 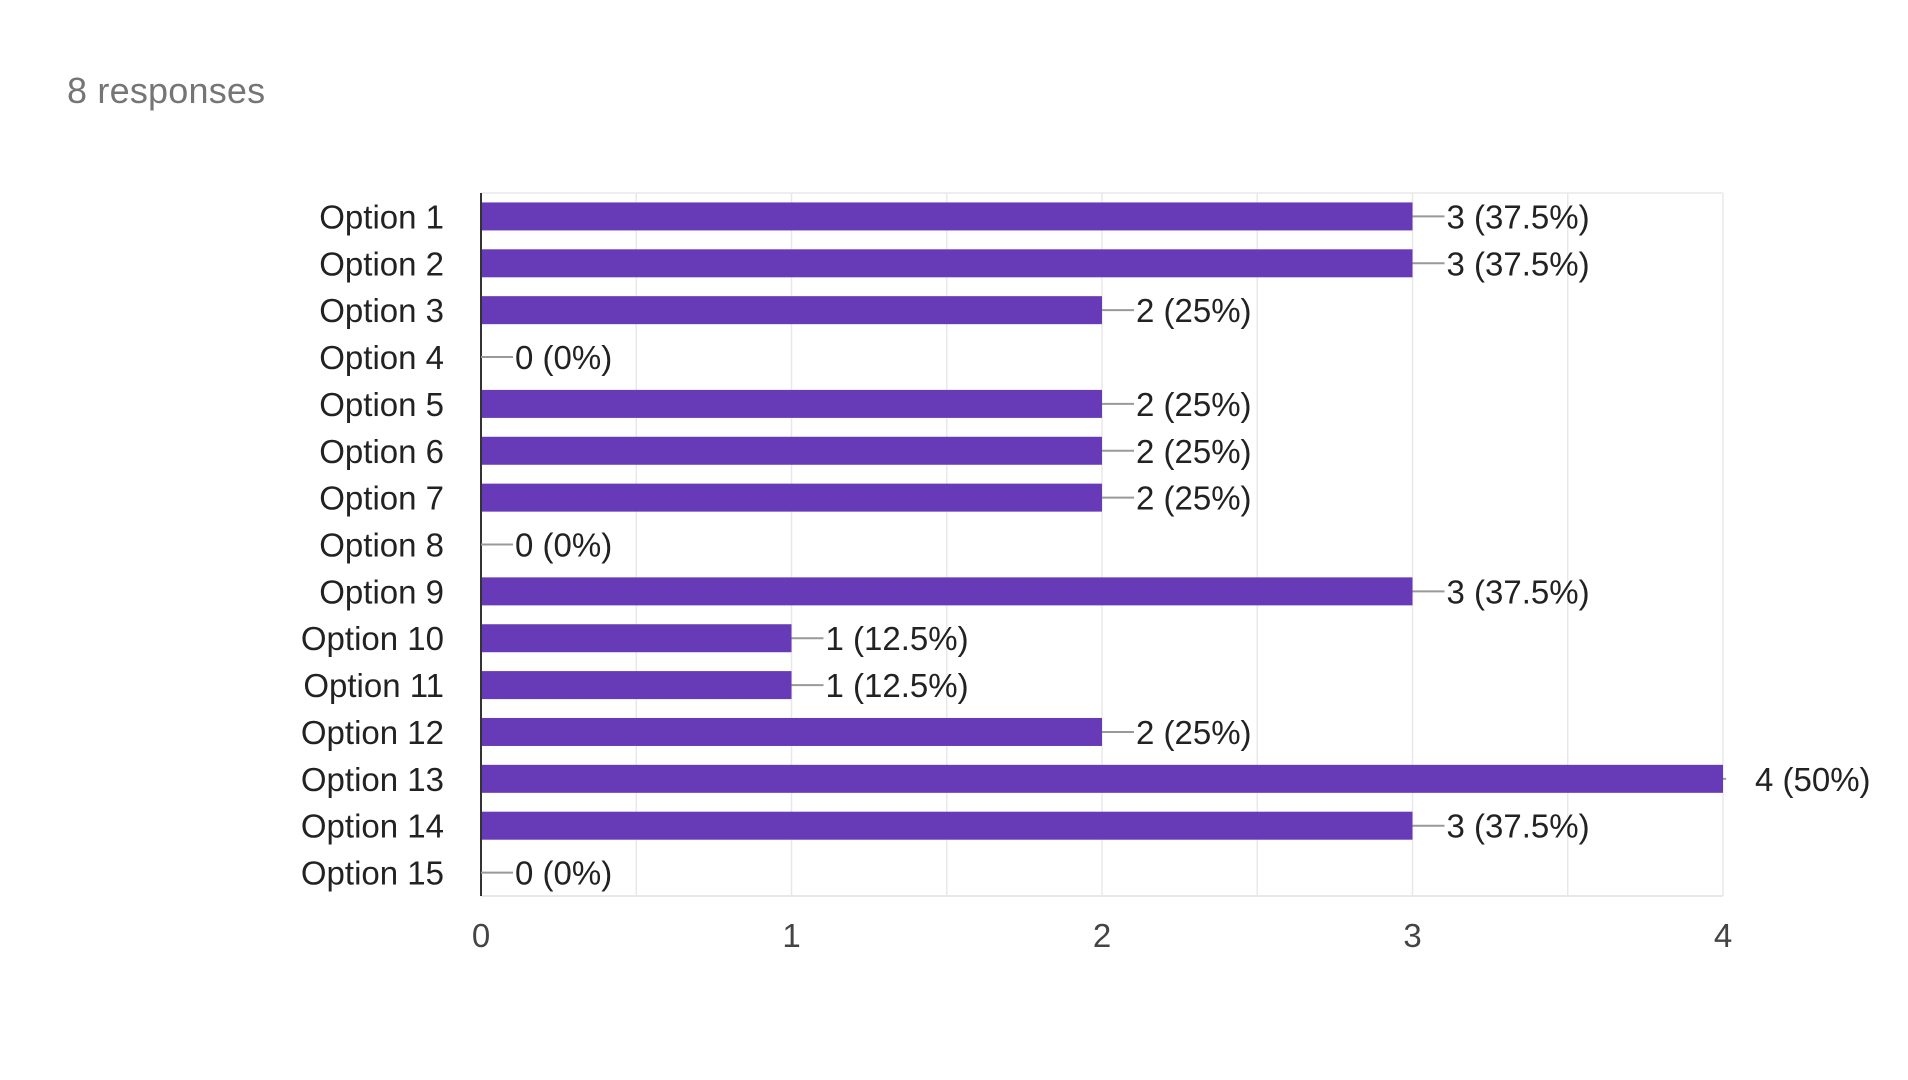 What do you see at coordinates (372, 779) in the screenshot?
I see `category-label: Option 13` at bounding box center [372, 779].